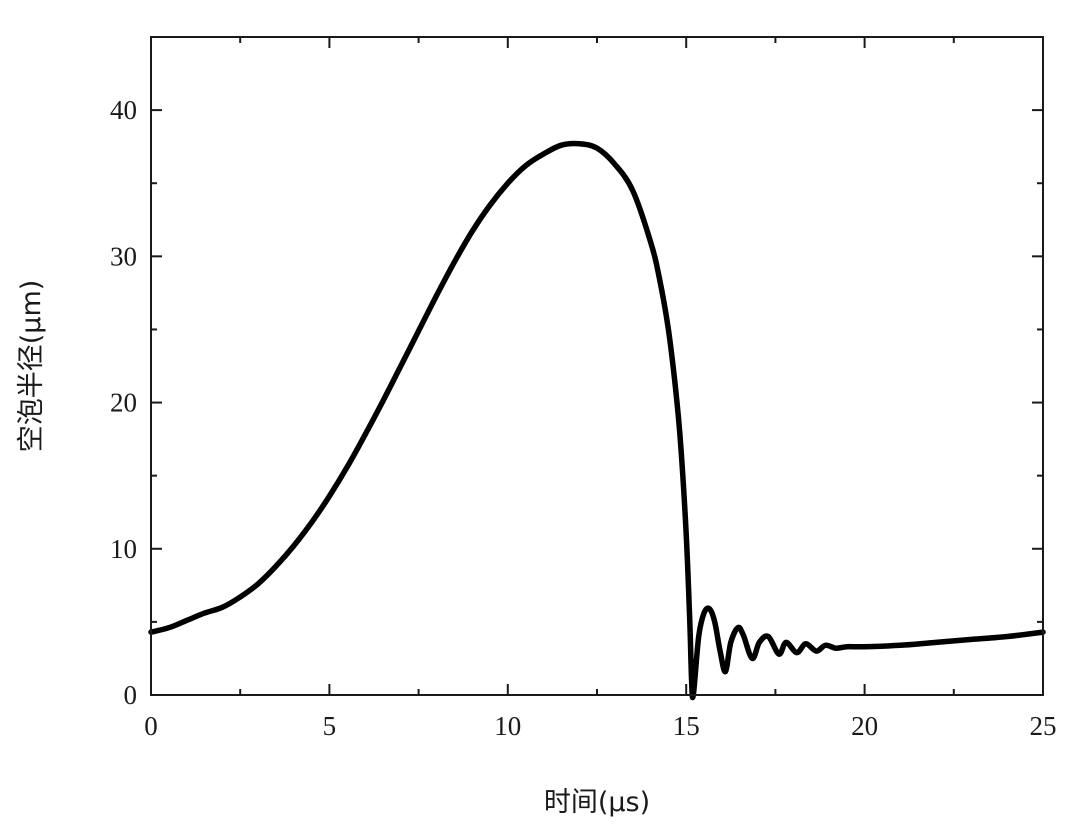 The height and width of the screenshot is (833, 1080). I want to click on x-tick-label: 5, so click(330, 726).